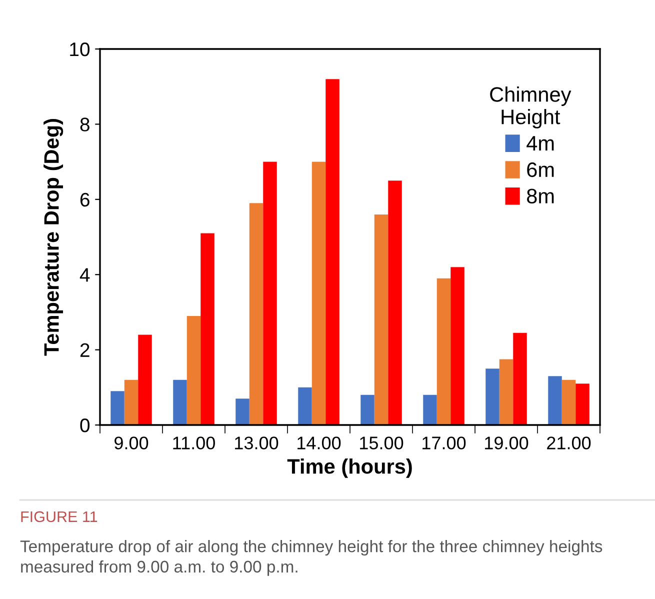 This screenshot has width=655, height=599. Describe the element at coordinates (85, 350) in the screenshot. I see `y-tick-label: 2` at that location.